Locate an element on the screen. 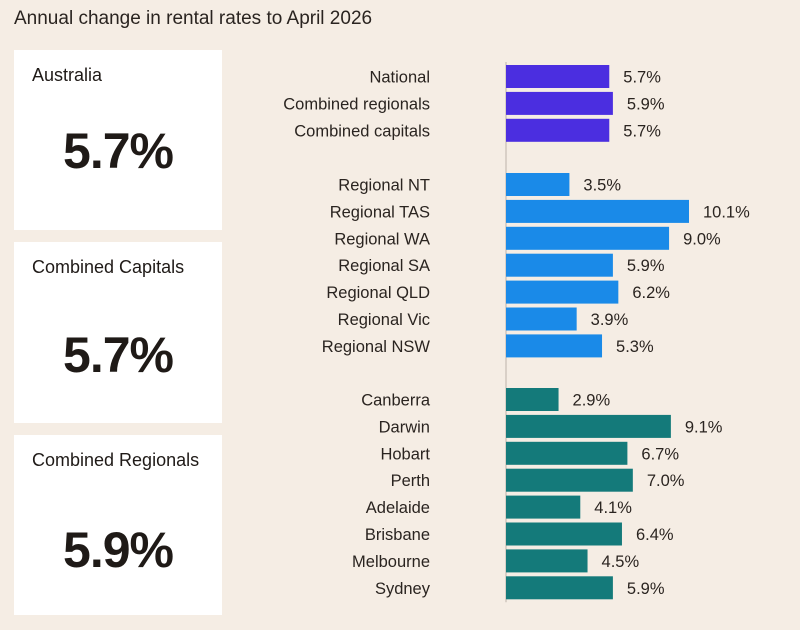 This screenshot has height=630, width=800. value-label-regional-nt: 3.5% is located at coordinates (602, 186).